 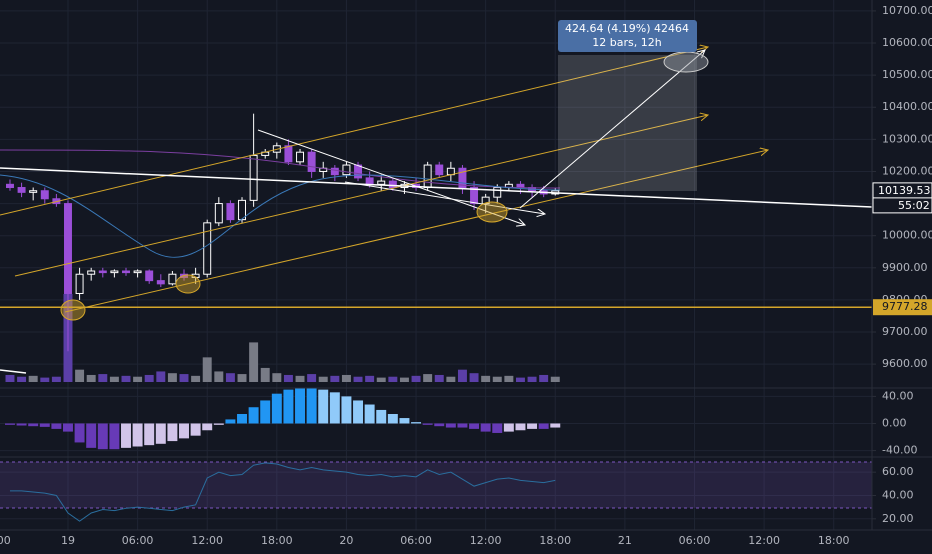 What do you see at coordinates (280, 169) in the screenshot?
I see `moving-average` at bounding box center [280, 169].